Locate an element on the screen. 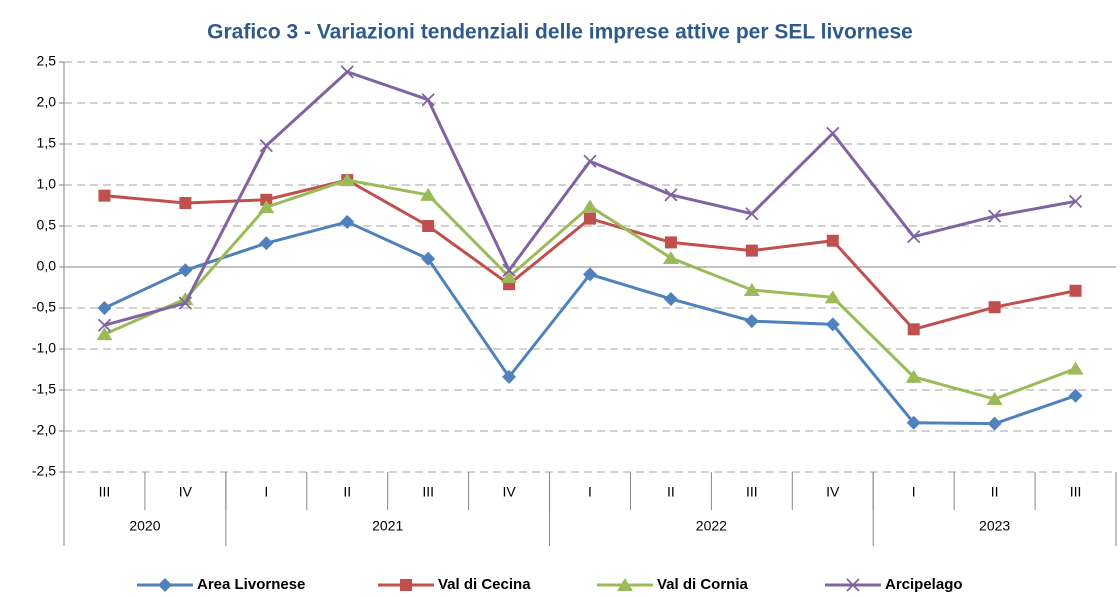  x-group-label: 2023 is located at coordinates (994, 526).